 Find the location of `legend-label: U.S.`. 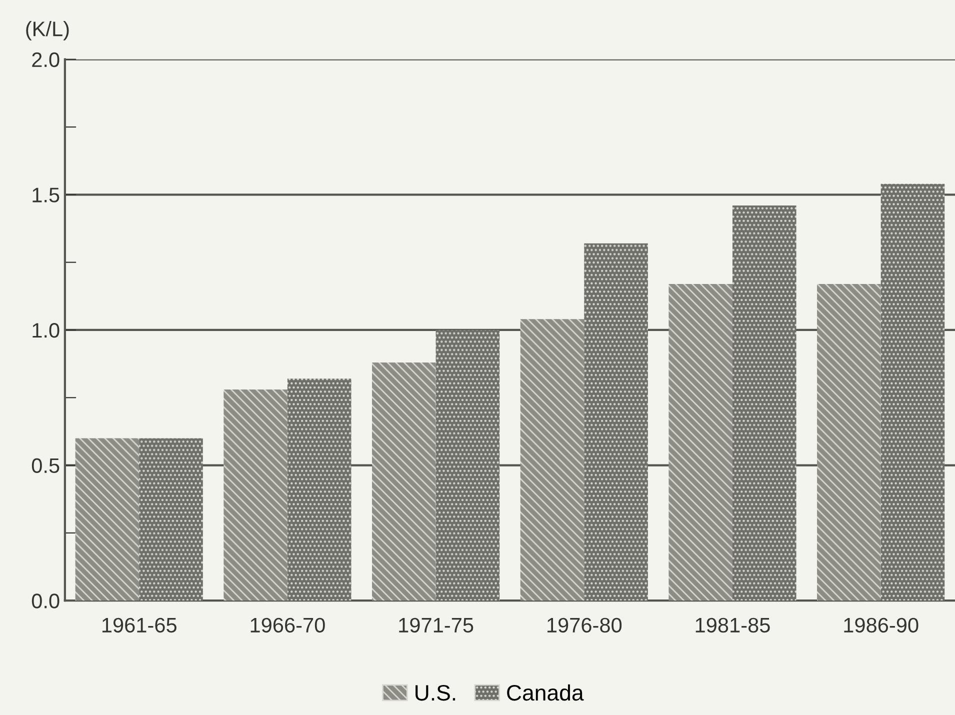

legend-label: U.S. is located at coordinates (436, 692).